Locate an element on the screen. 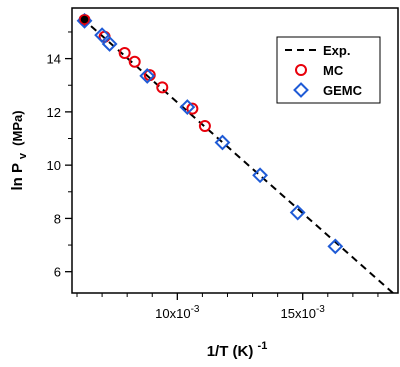  legend-mc-marker is located at coordinates (301, 70).